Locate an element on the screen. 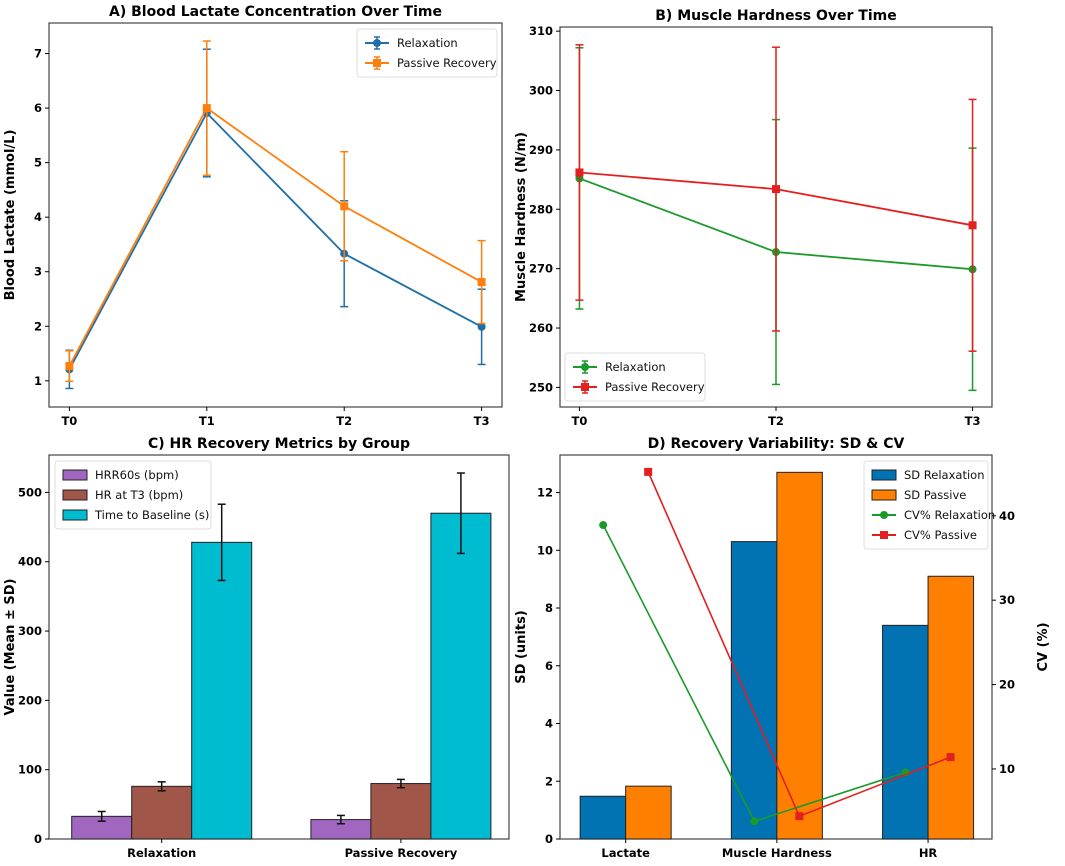  chart-title: A) Blood Lactate Concentration Over Time is located at coordinates (275, 12).